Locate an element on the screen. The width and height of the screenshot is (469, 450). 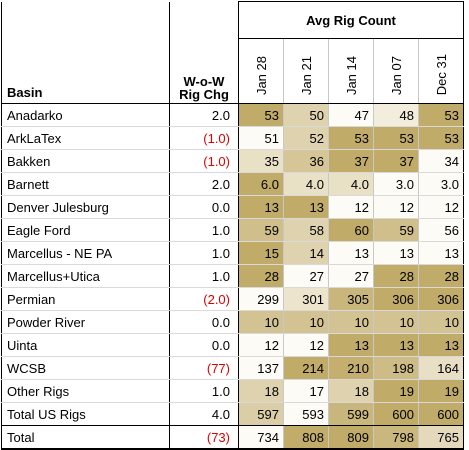
header-blank-basin is located at coordinates (85, 20).